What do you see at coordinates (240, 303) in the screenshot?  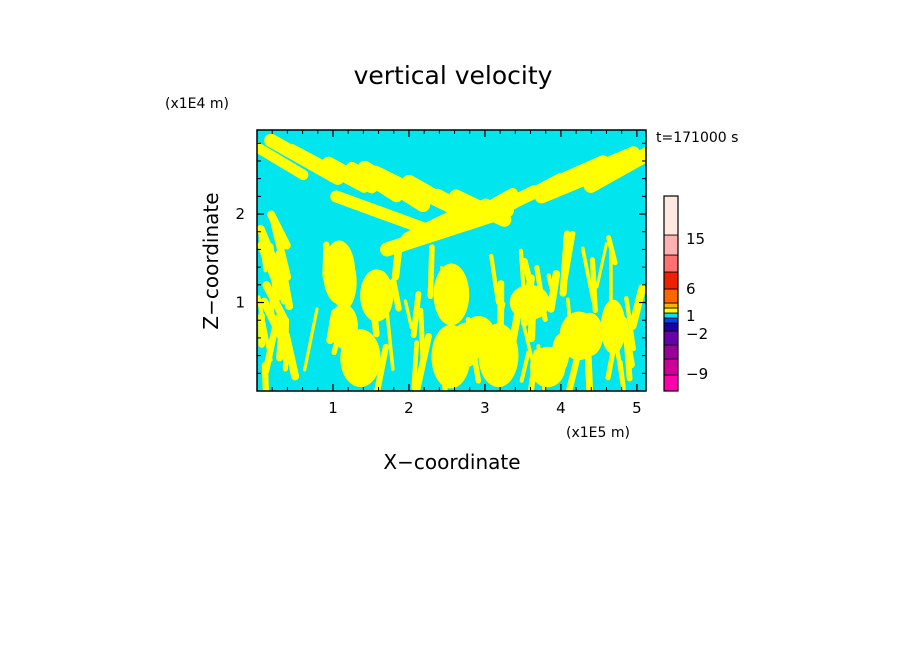 I see `y-tick-label: 1` at bounding box center [240, 303].